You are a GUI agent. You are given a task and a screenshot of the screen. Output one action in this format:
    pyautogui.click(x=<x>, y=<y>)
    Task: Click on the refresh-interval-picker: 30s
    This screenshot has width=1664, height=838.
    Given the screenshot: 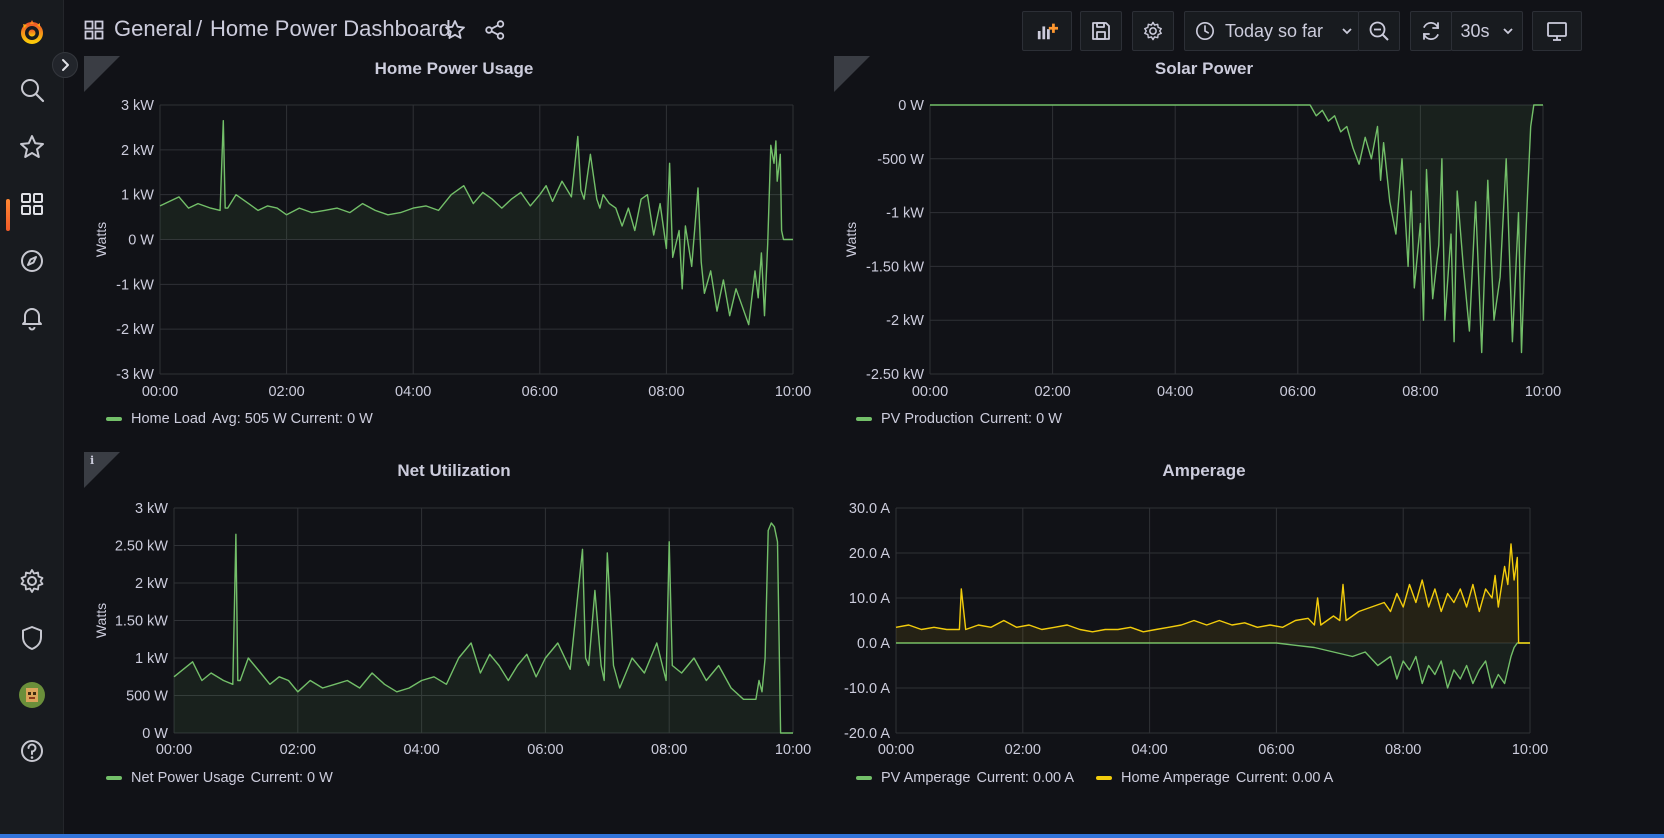 What is the action you would take?
    pyautogui.click(x=1487, y=31)
    